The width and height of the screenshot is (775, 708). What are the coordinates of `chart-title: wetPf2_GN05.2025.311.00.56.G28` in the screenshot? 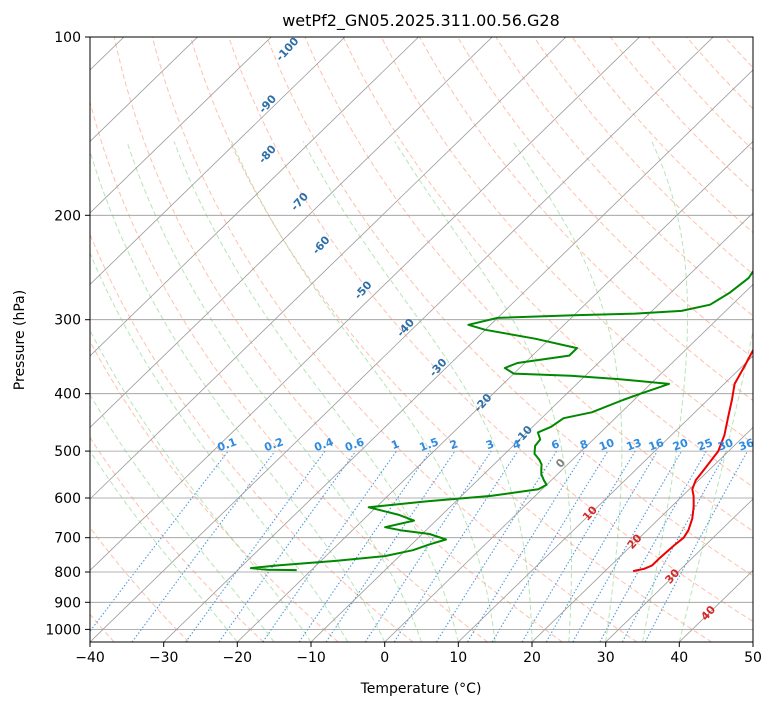 It's located at (421, 21).